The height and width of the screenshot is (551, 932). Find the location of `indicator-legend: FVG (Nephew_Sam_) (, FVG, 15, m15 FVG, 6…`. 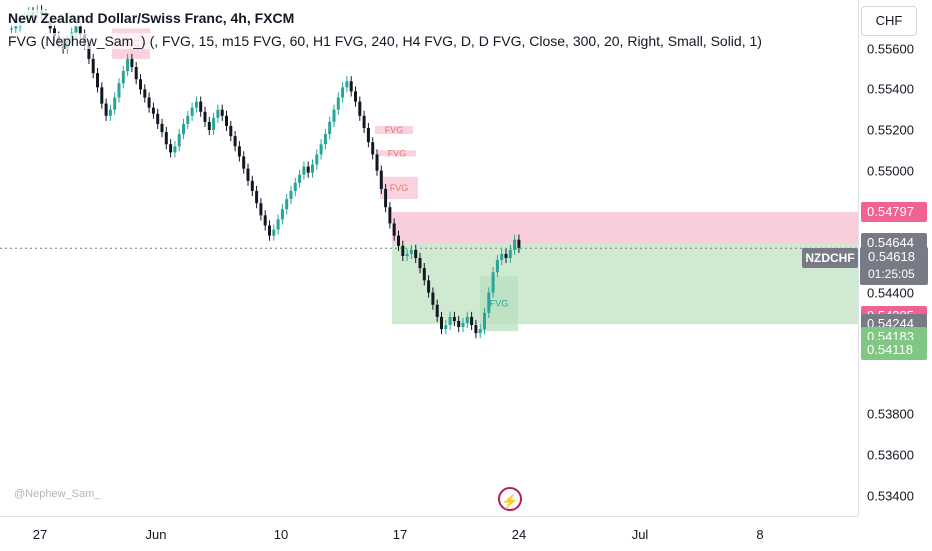

indicator-legend: FVG (Nephew_Sam_) (, FVG, 15, m15 FVG, 6… is located at coordinates (385, 41).